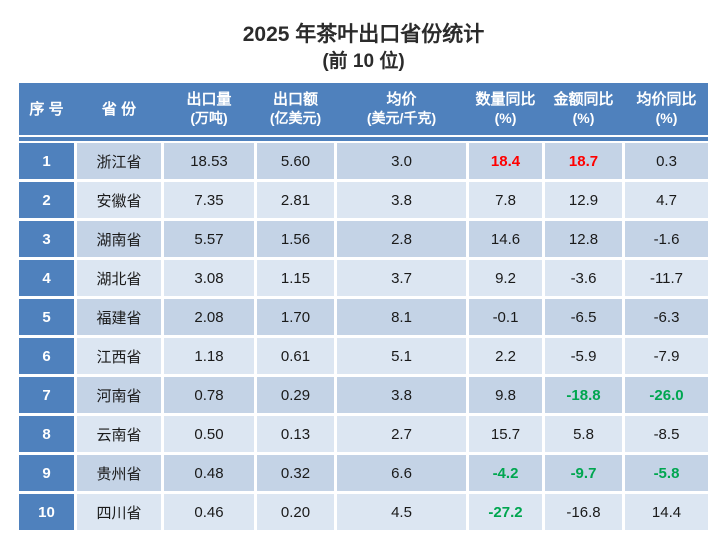 The width and height of the screenshot is (727, 556). I want to click on value-cell: 5.1, so click(401, 356).